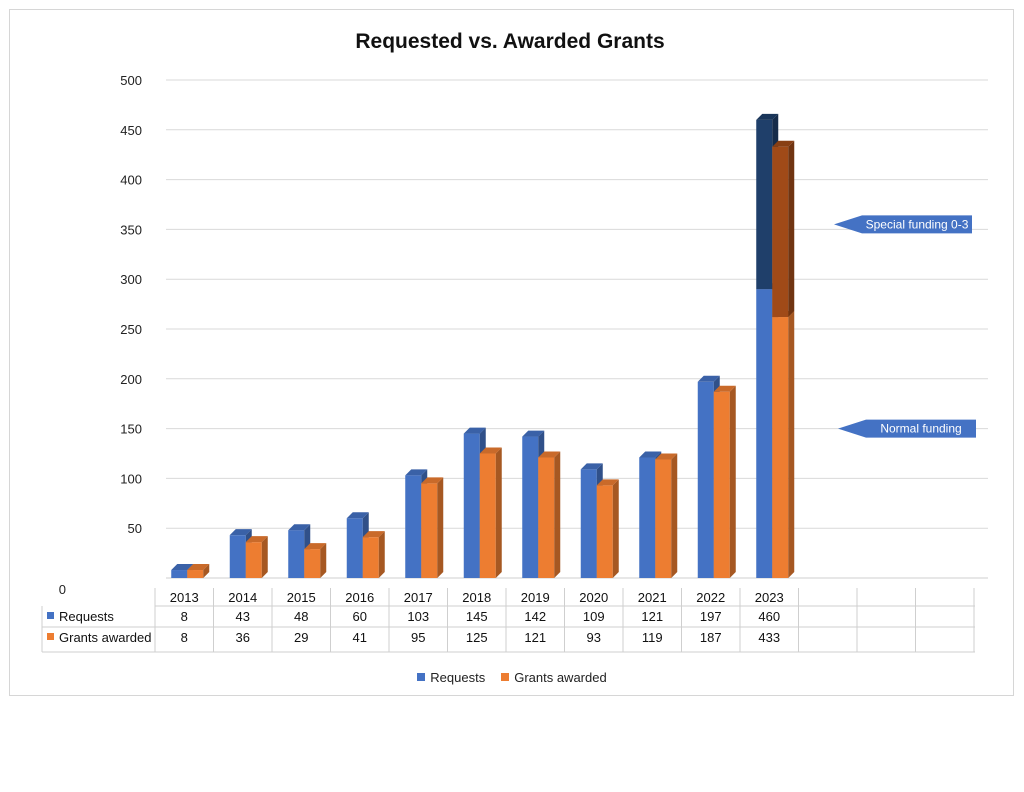 The width and height of the screenshot is (1024, 792). Describe the element at coordinates (476, 597) in the screenshot. I see `x-tick-label: 2018` at that location.